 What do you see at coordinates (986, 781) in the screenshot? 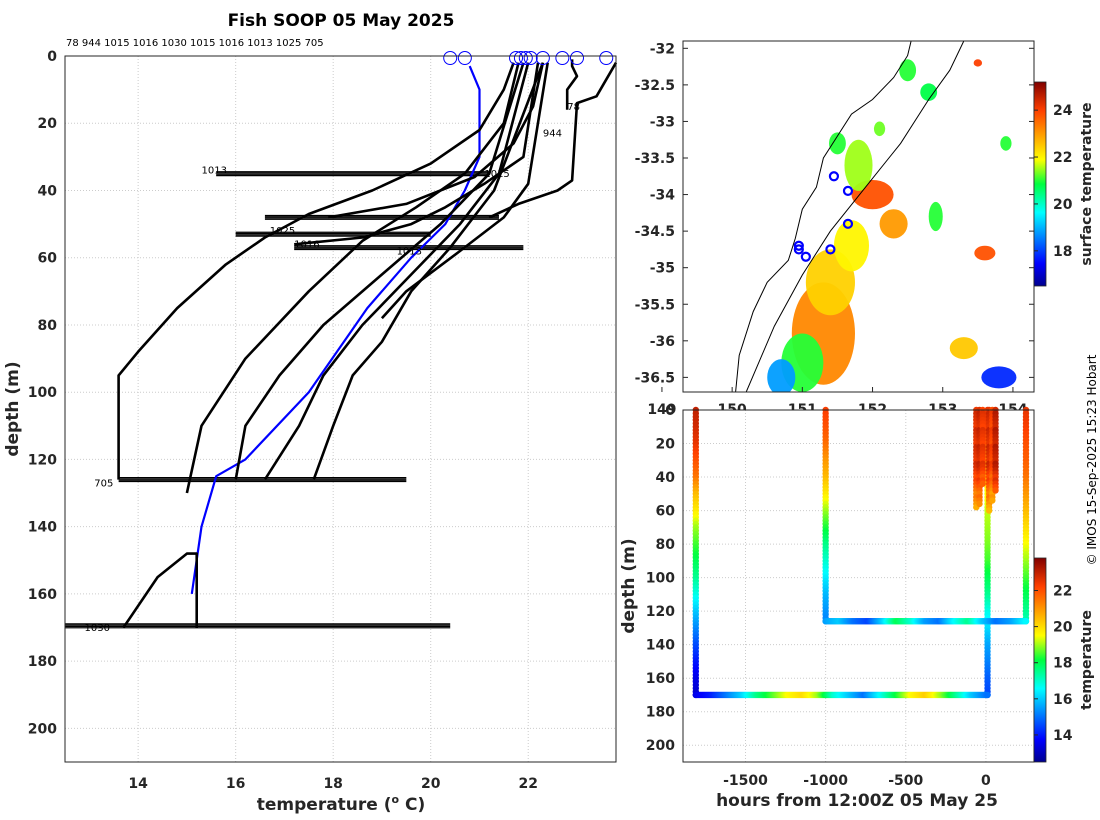
I see `timeseries-x-tick-label: 0` at bounding box center [986, 781].